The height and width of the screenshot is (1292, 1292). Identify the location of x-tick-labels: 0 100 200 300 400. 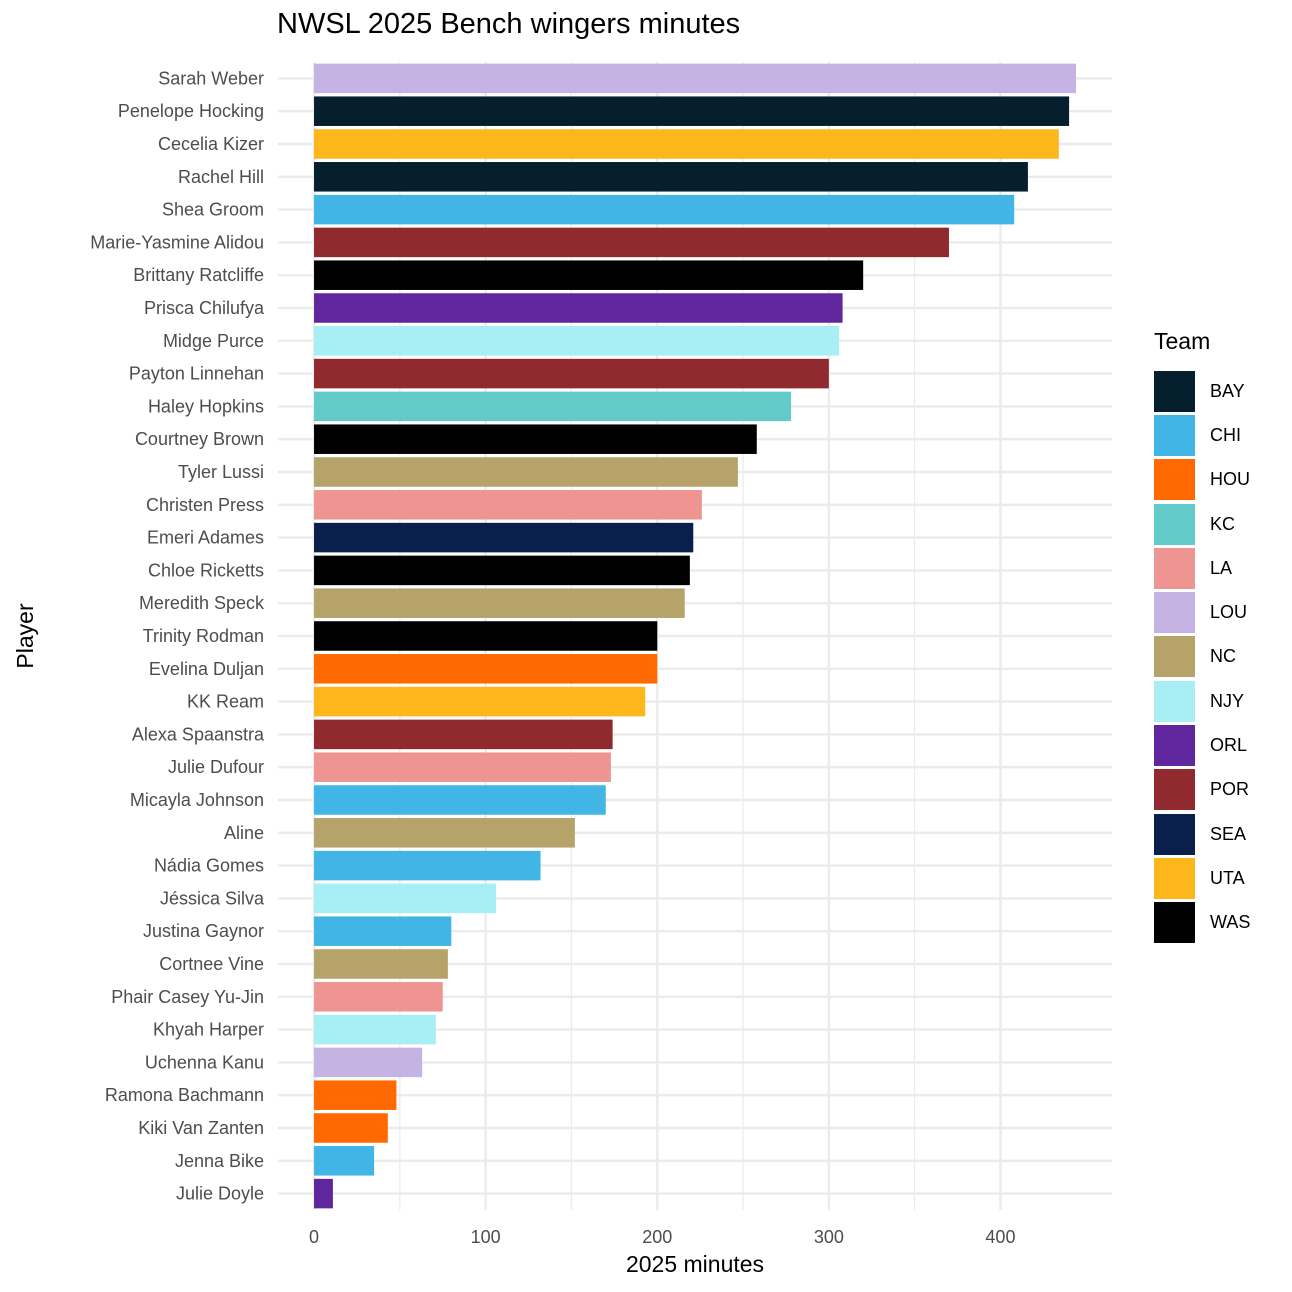
(662, 1237).